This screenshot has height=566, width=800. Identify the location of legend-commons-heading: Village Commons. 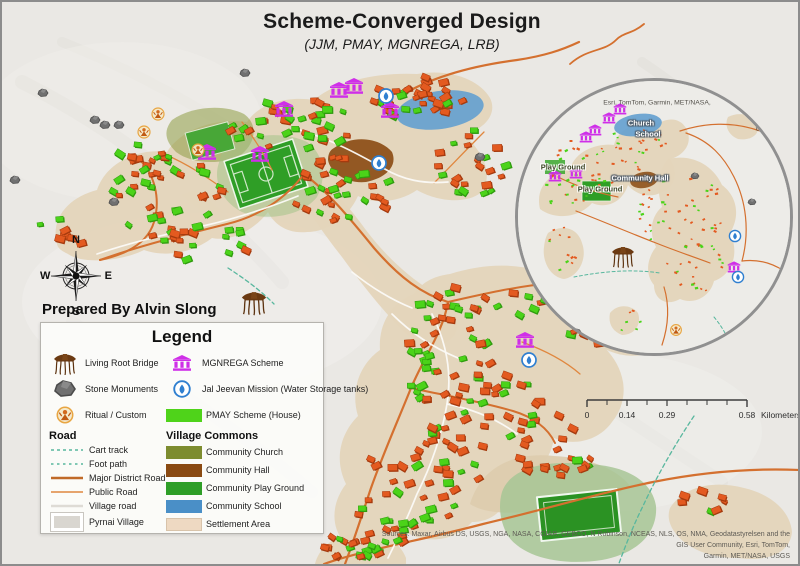
(212, 435).